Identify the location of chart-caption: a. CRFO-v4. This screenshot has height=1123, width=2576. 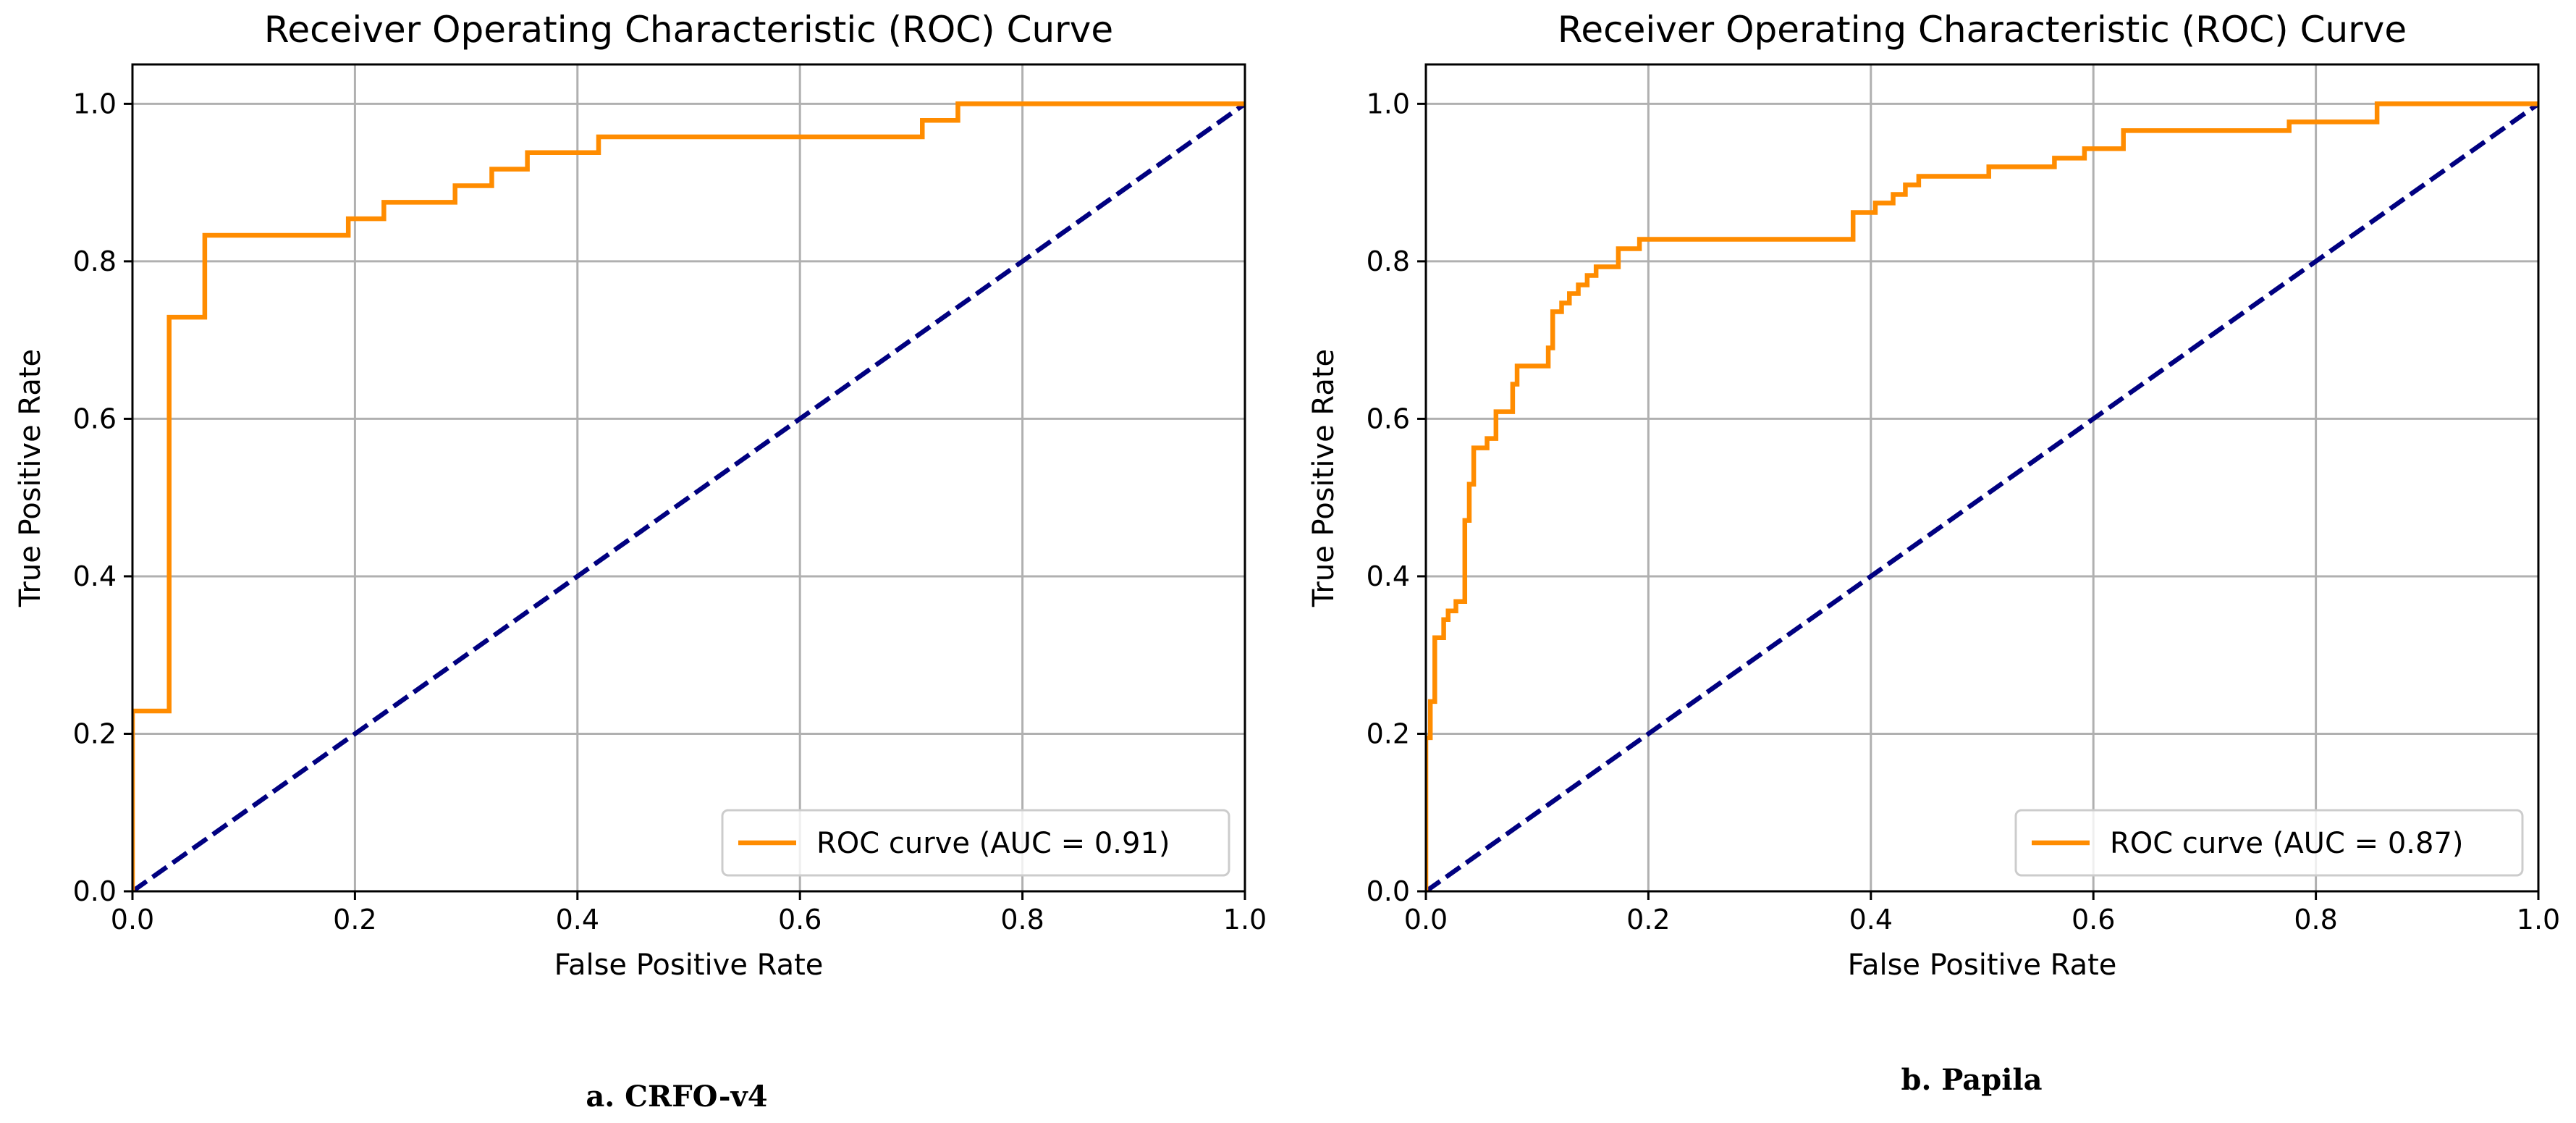
(677, 1097).